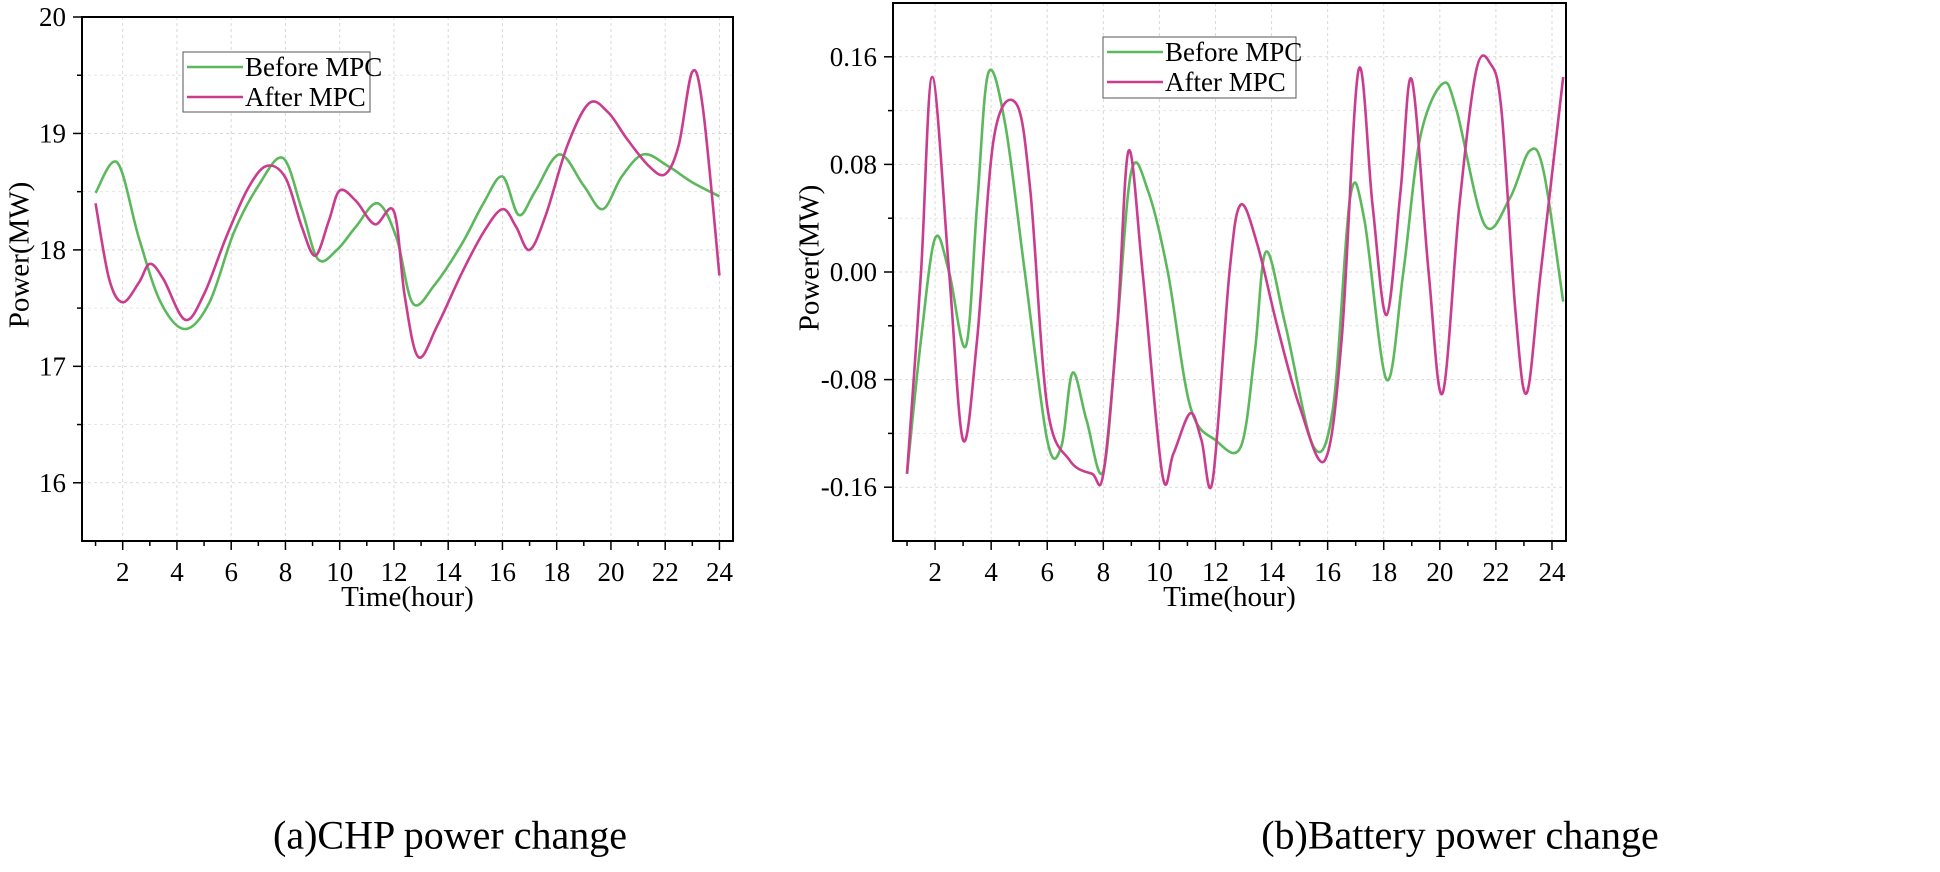 The image size is (1940, 872). I want to click on y-tick-label: 16, so click(52, 483).